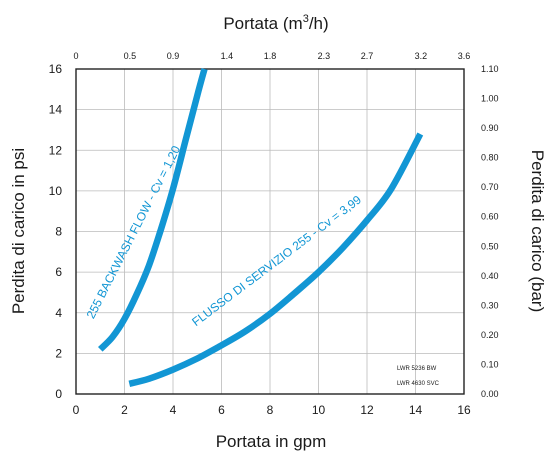 This screenshot has width=545, height=460. Describe the element at coordinates (173, 56) in the screenshot. I see `top-tick-label: 0.9` at that location.